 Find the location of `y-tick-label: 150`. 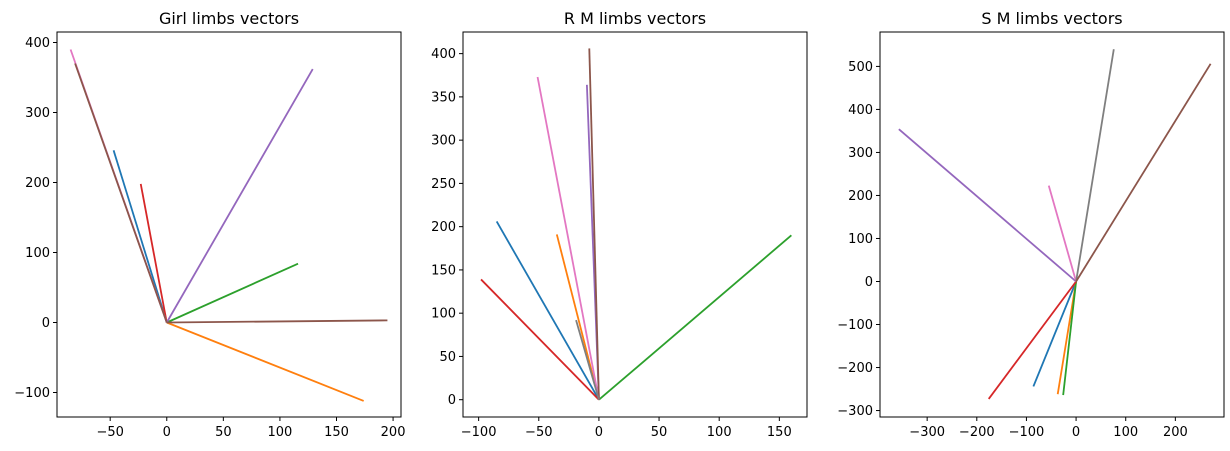

y-tick-label: 150 is located at coordinates (443, 270).